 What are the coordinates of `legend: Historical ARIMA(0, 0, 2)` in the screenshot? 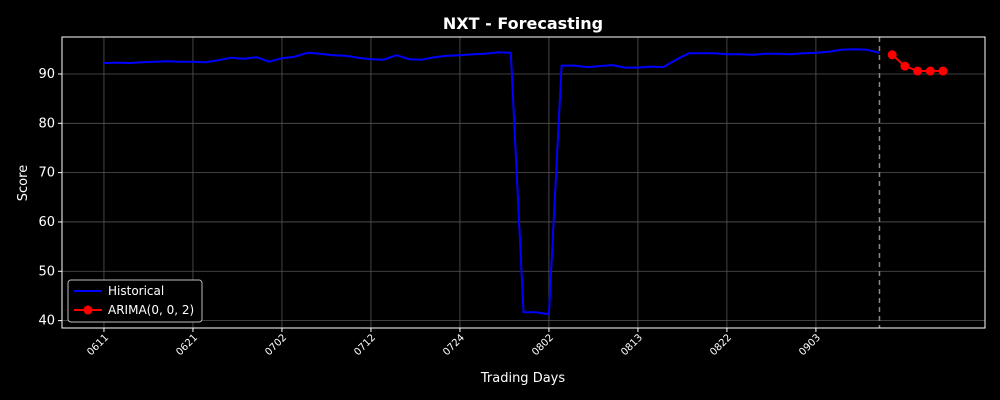 It's located at (135, 301).